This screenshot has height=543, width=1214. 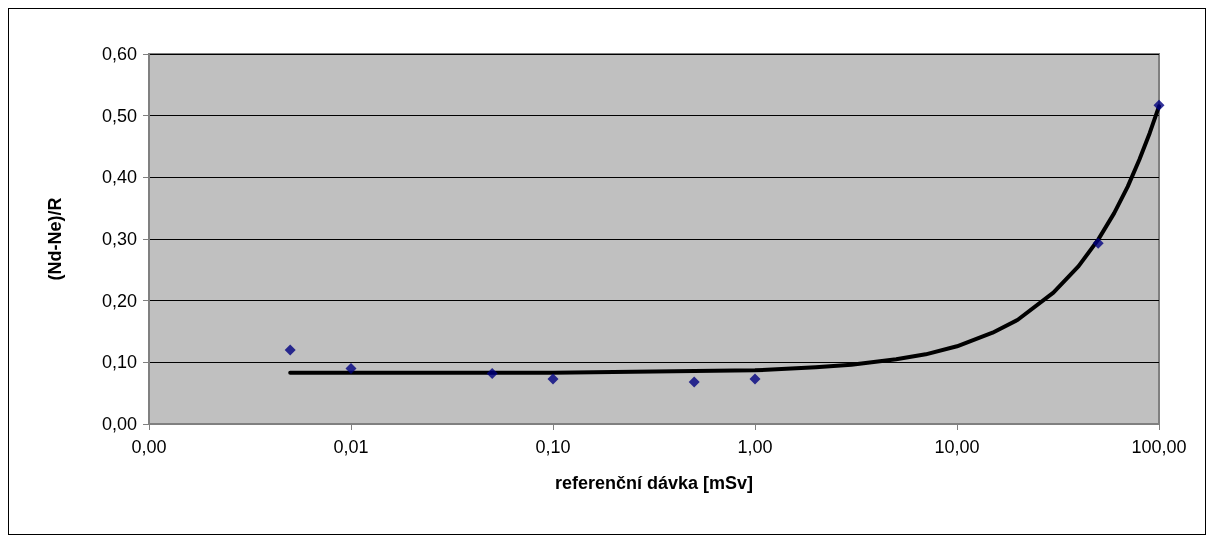 I want to click on x-tick-label: 0,10, so click(x=553, y=447).